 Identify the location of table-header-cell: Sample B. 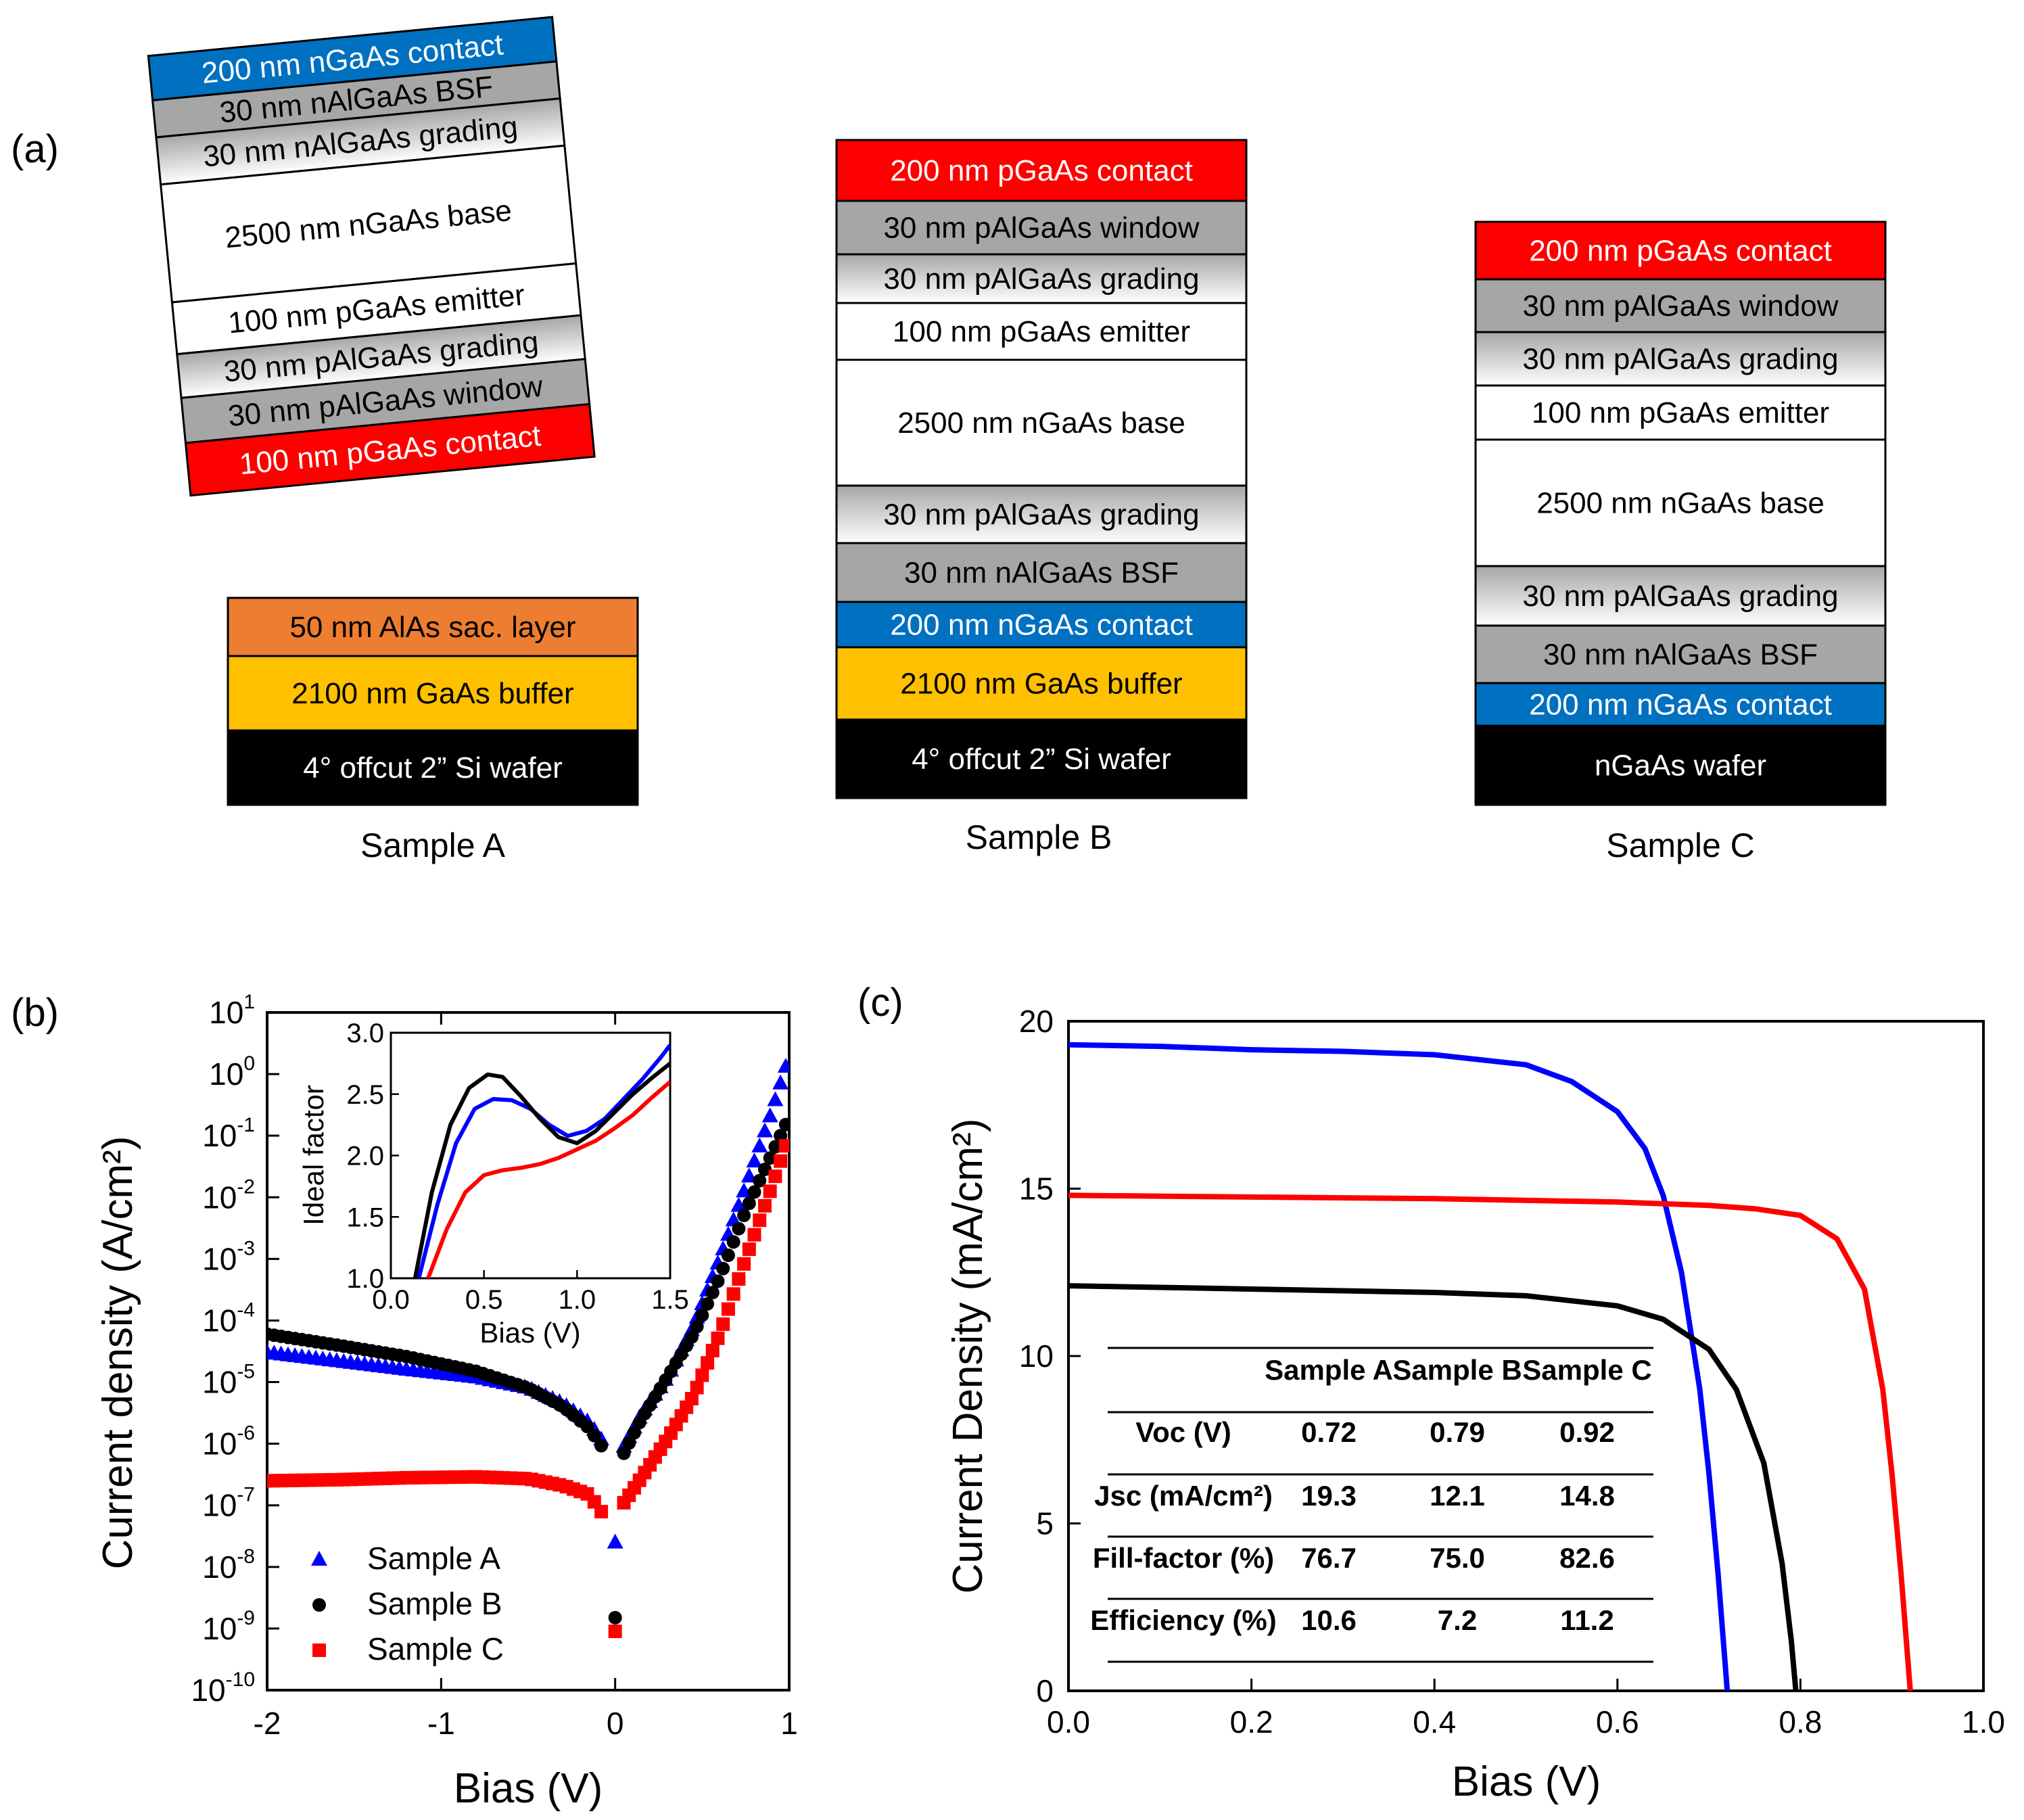
(1457, 1370).